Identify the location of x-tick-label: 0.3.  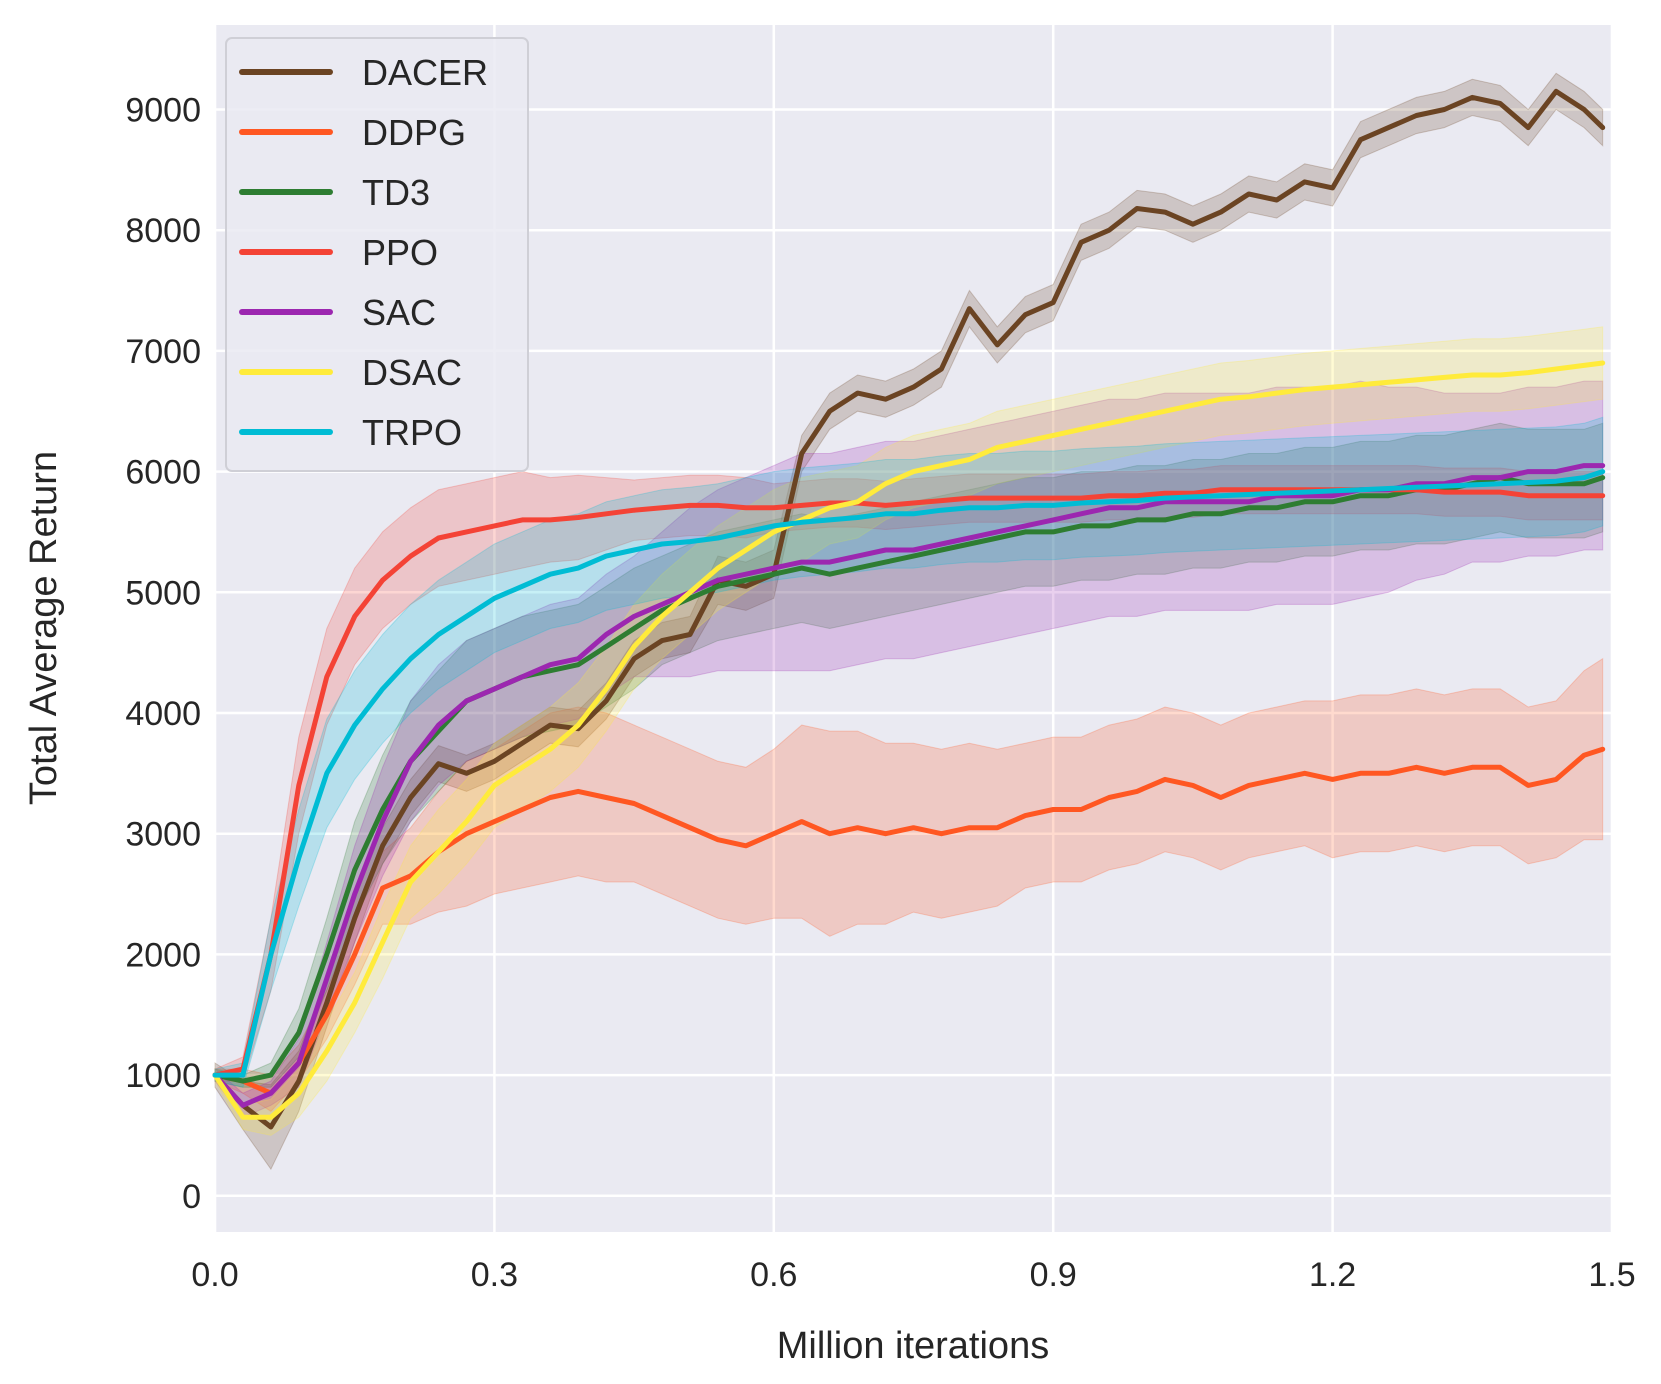
(494, 1275).